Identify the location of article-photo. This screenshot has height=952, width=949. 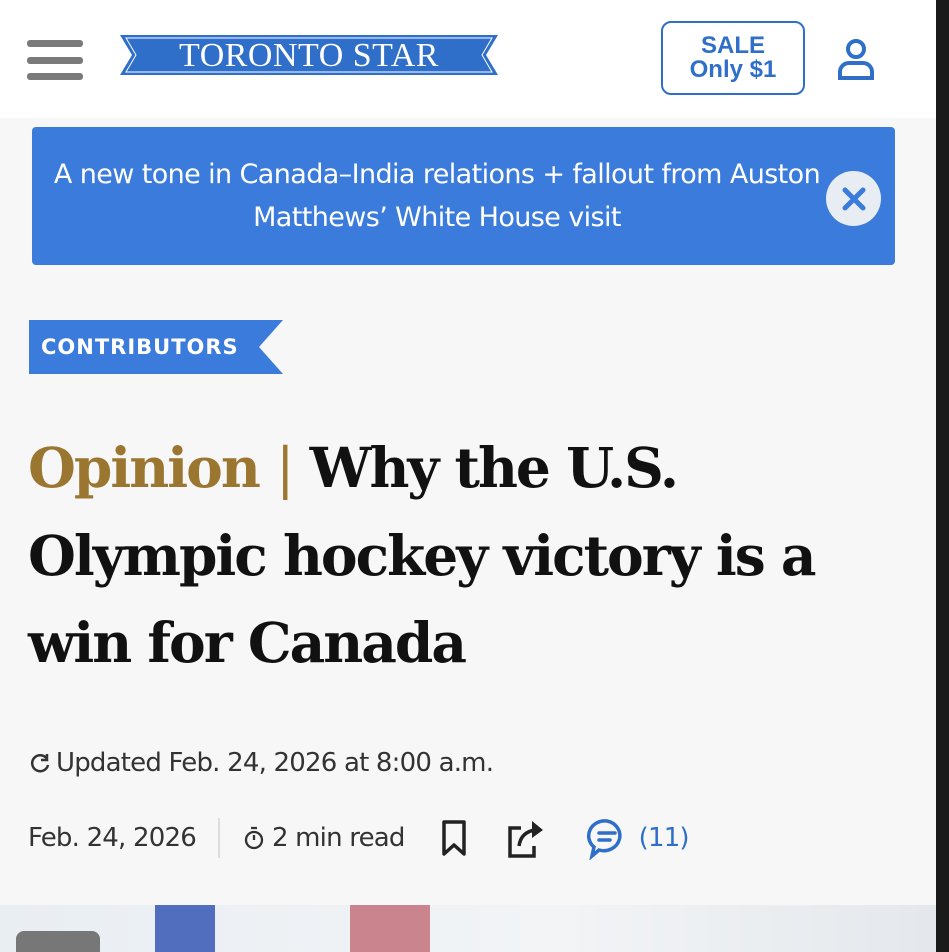
(468, 928).